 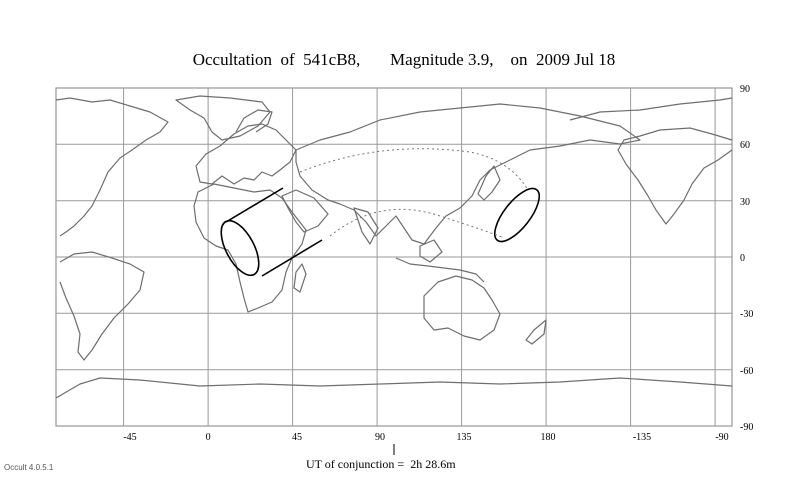 I want to click on lat-tick-label: -60, so click(x=746, y=371).